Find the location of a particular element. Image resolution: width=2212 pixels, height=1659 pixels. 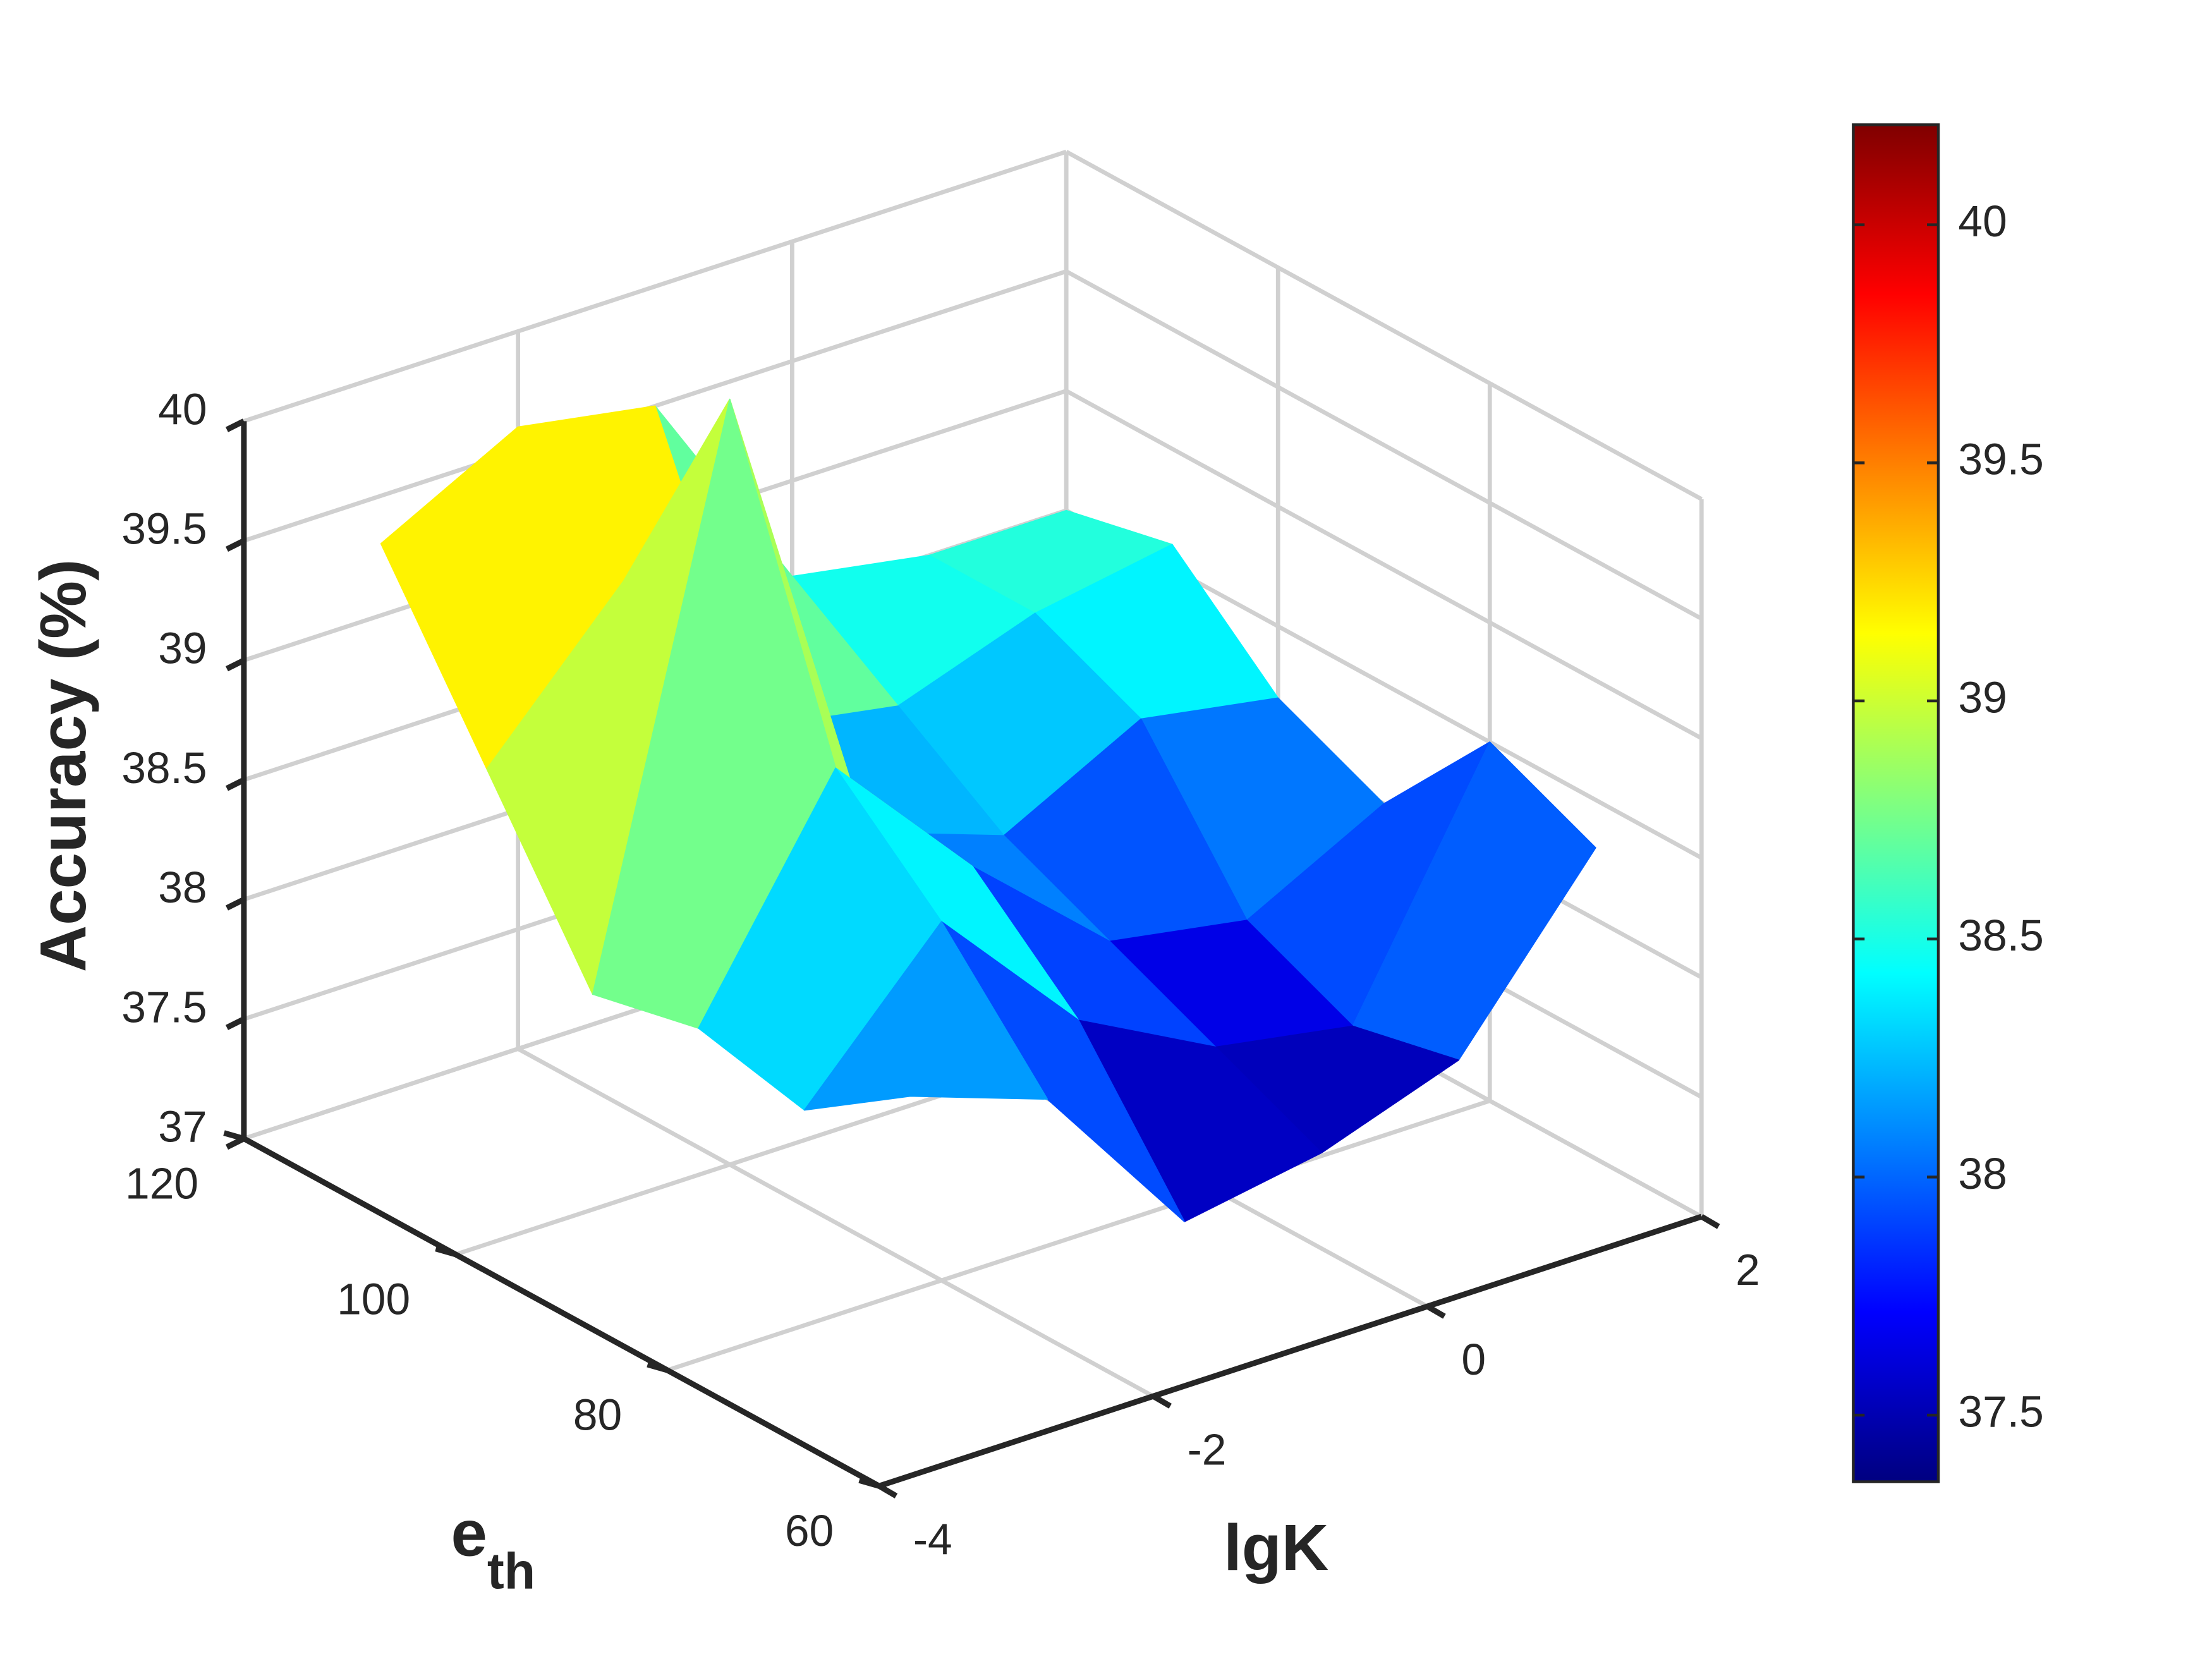

colorbar-tick-label: 40 is located at coordinates (1982, 221).